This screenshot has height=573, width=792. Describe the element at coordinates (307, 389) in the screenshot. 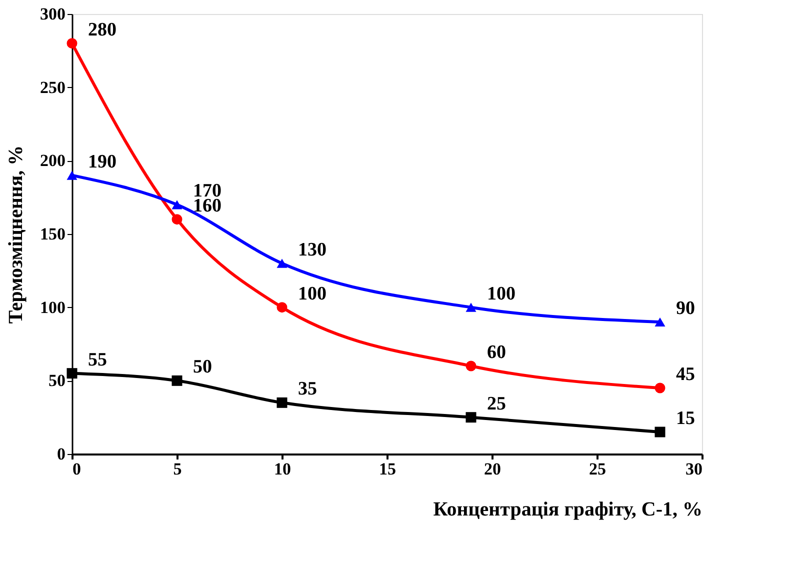

I see `data-label: 35` at that location.